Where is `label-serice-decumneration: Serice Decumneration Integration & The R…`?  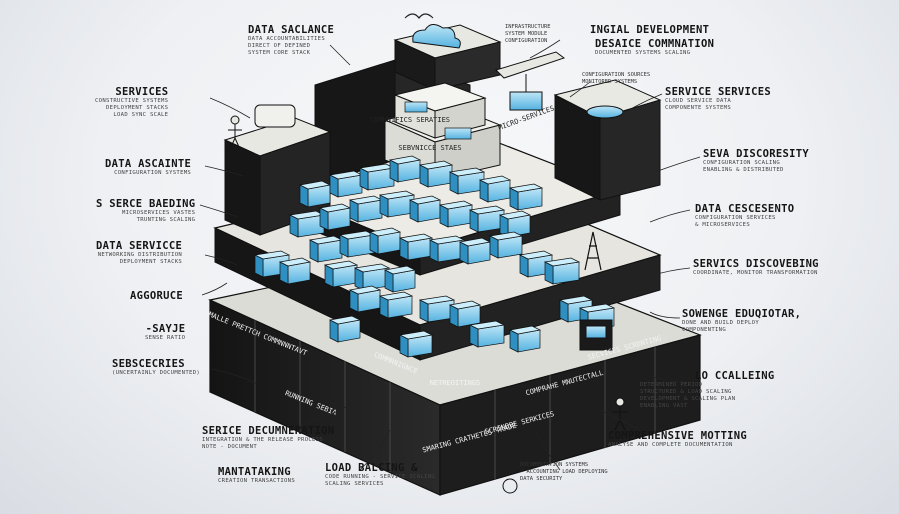 label-serice-decumneration: Serice Decumneration Integration & The R… is located at coordinates (268, 437).